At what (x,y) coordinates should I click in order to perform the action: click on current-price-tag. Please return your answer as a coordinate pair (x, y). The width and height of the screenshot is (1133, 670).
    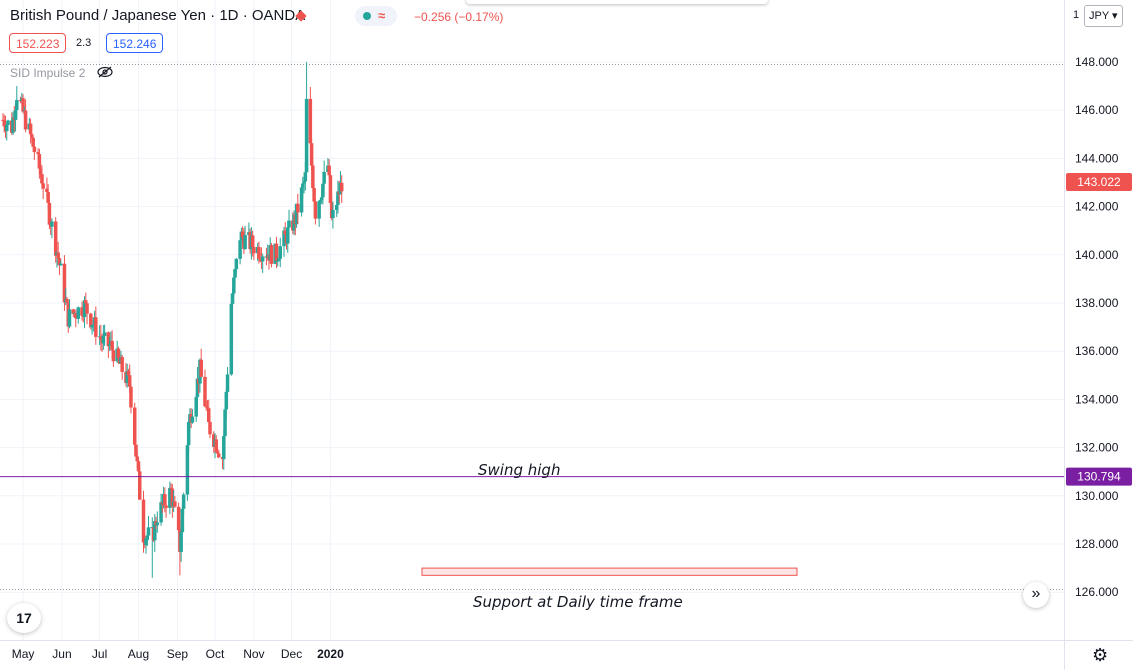
    Looking at the image, I should click on (1099, 181).